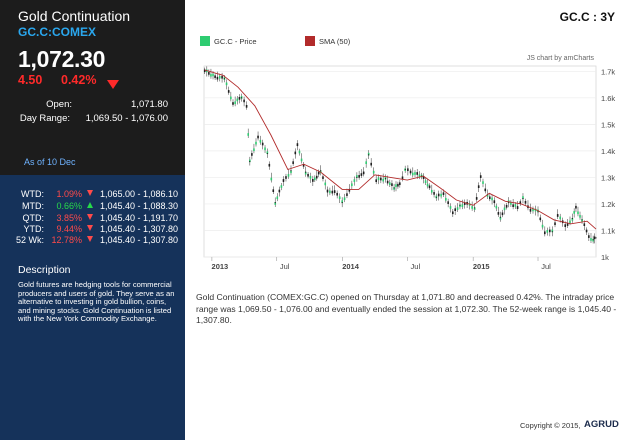 This screenshot has width=638, height=440. Describe the element at coordinates (59, 104) in the screenshot. I see `open-label: Open:` at that location.